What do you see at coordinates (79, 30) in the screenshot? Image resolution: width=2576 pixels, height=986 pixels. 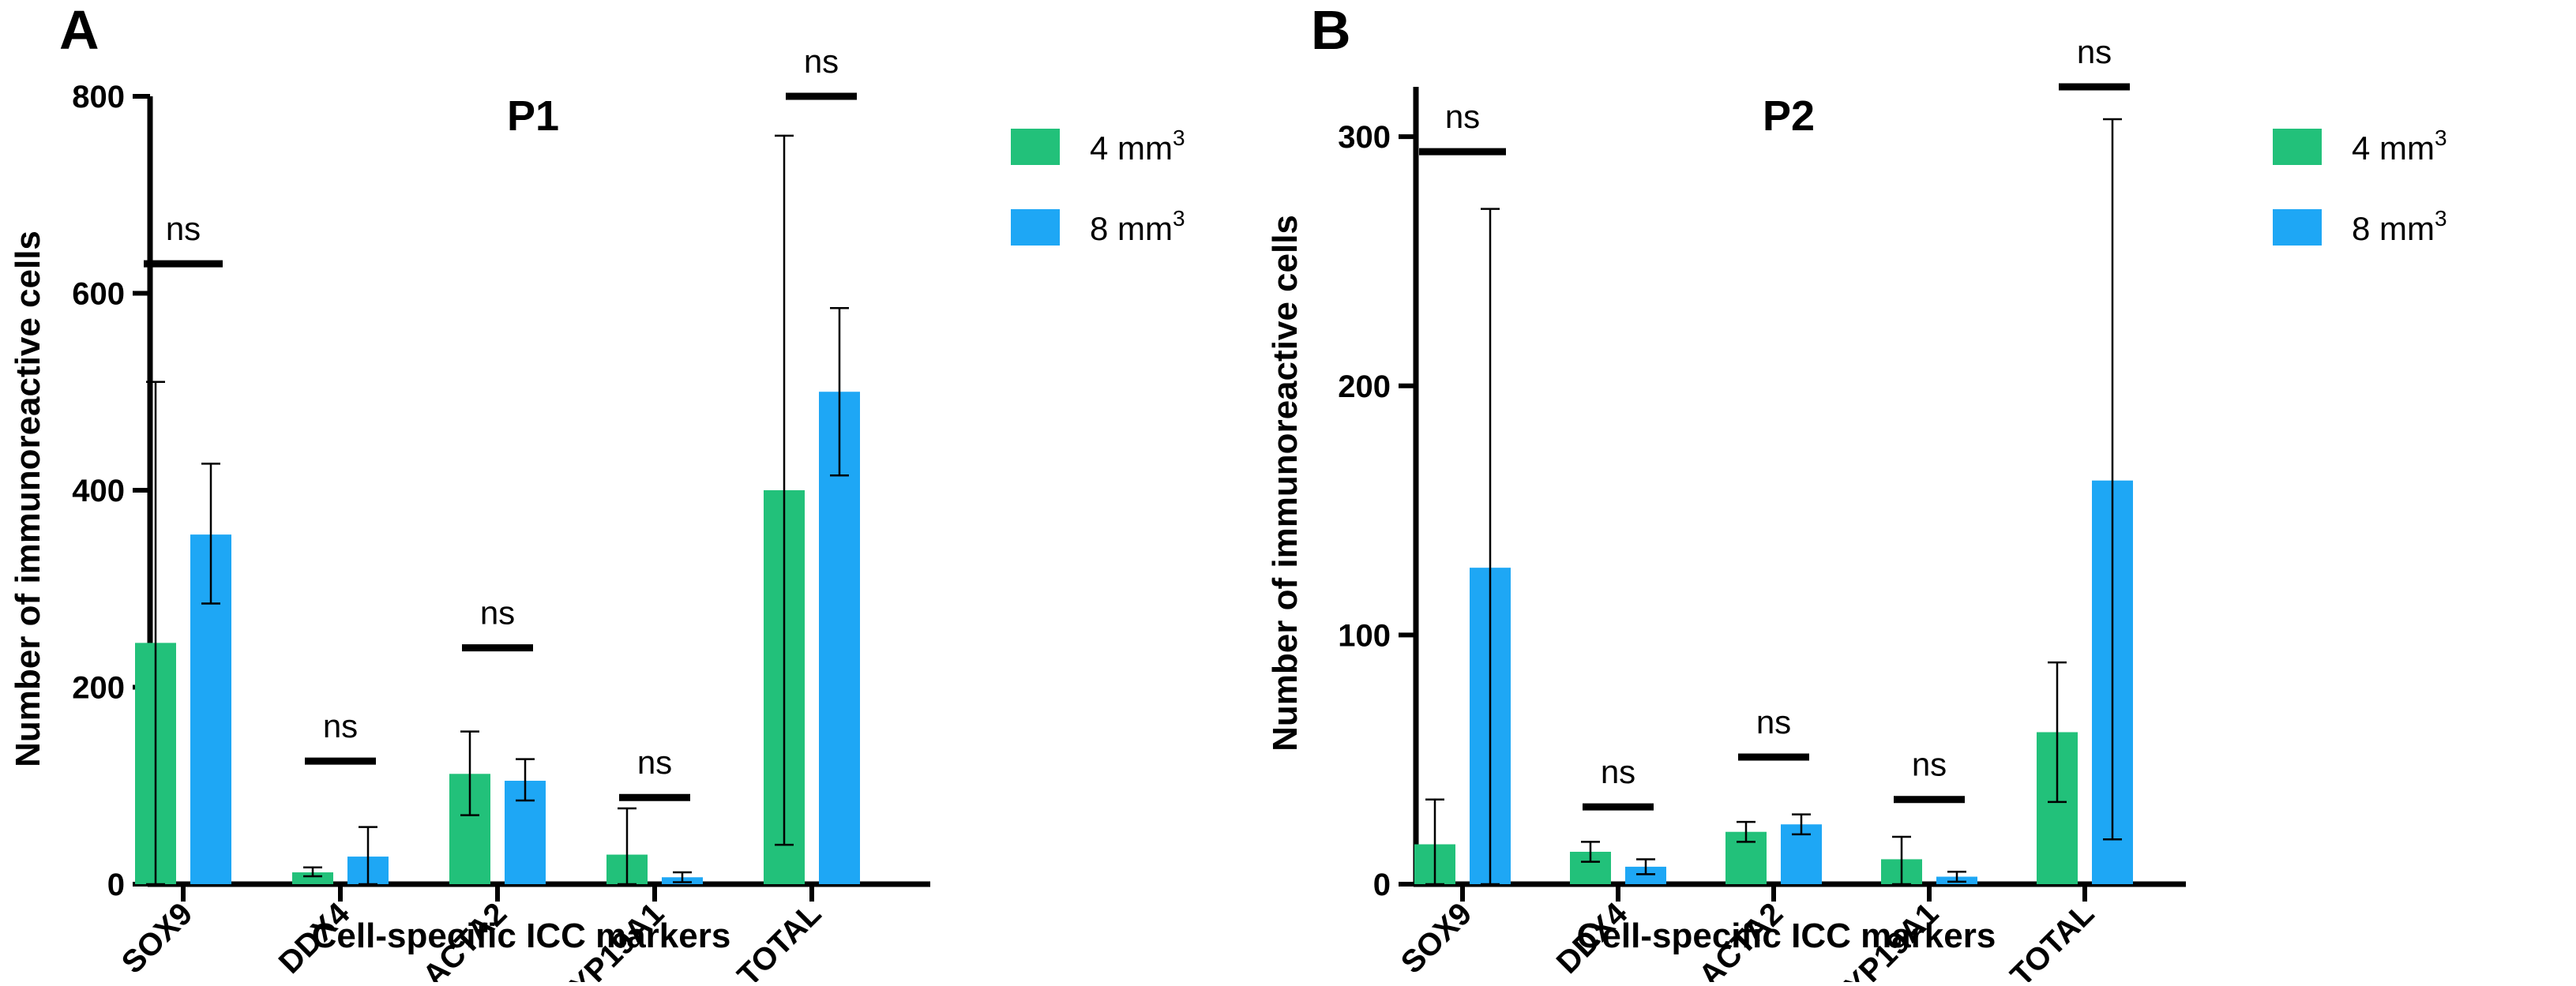 I see `panel-letter-a: A` at bounding box center [79, 30].